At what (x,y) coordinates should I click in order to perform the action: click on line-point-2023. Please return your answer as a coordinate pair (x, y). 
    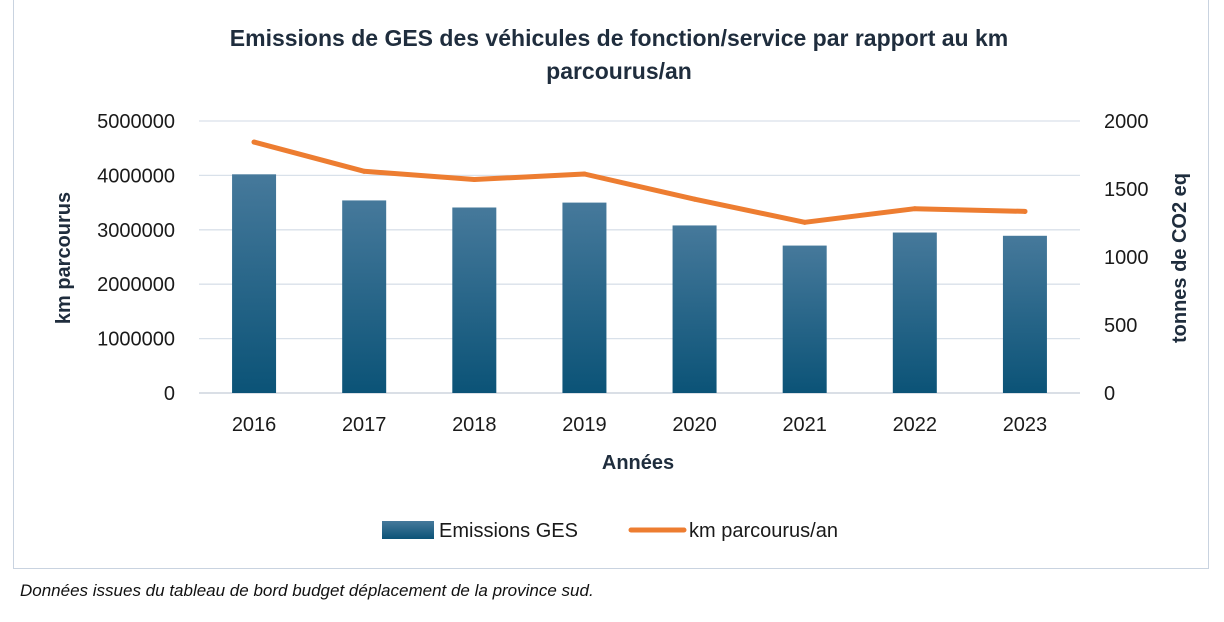
    Looking at the image, I should click on (1025, 211).